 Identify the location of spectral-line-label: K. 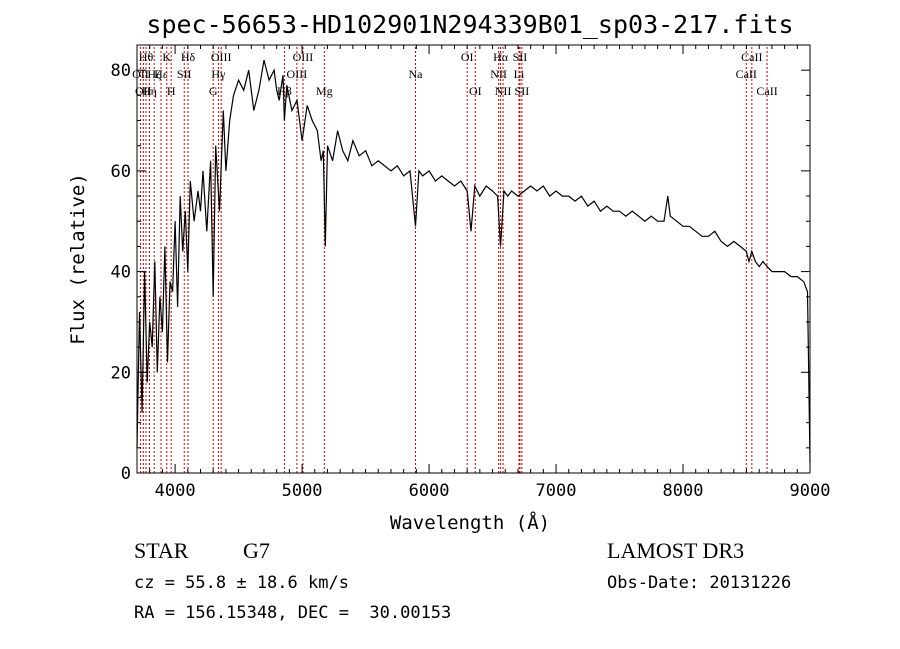
(166, 57).